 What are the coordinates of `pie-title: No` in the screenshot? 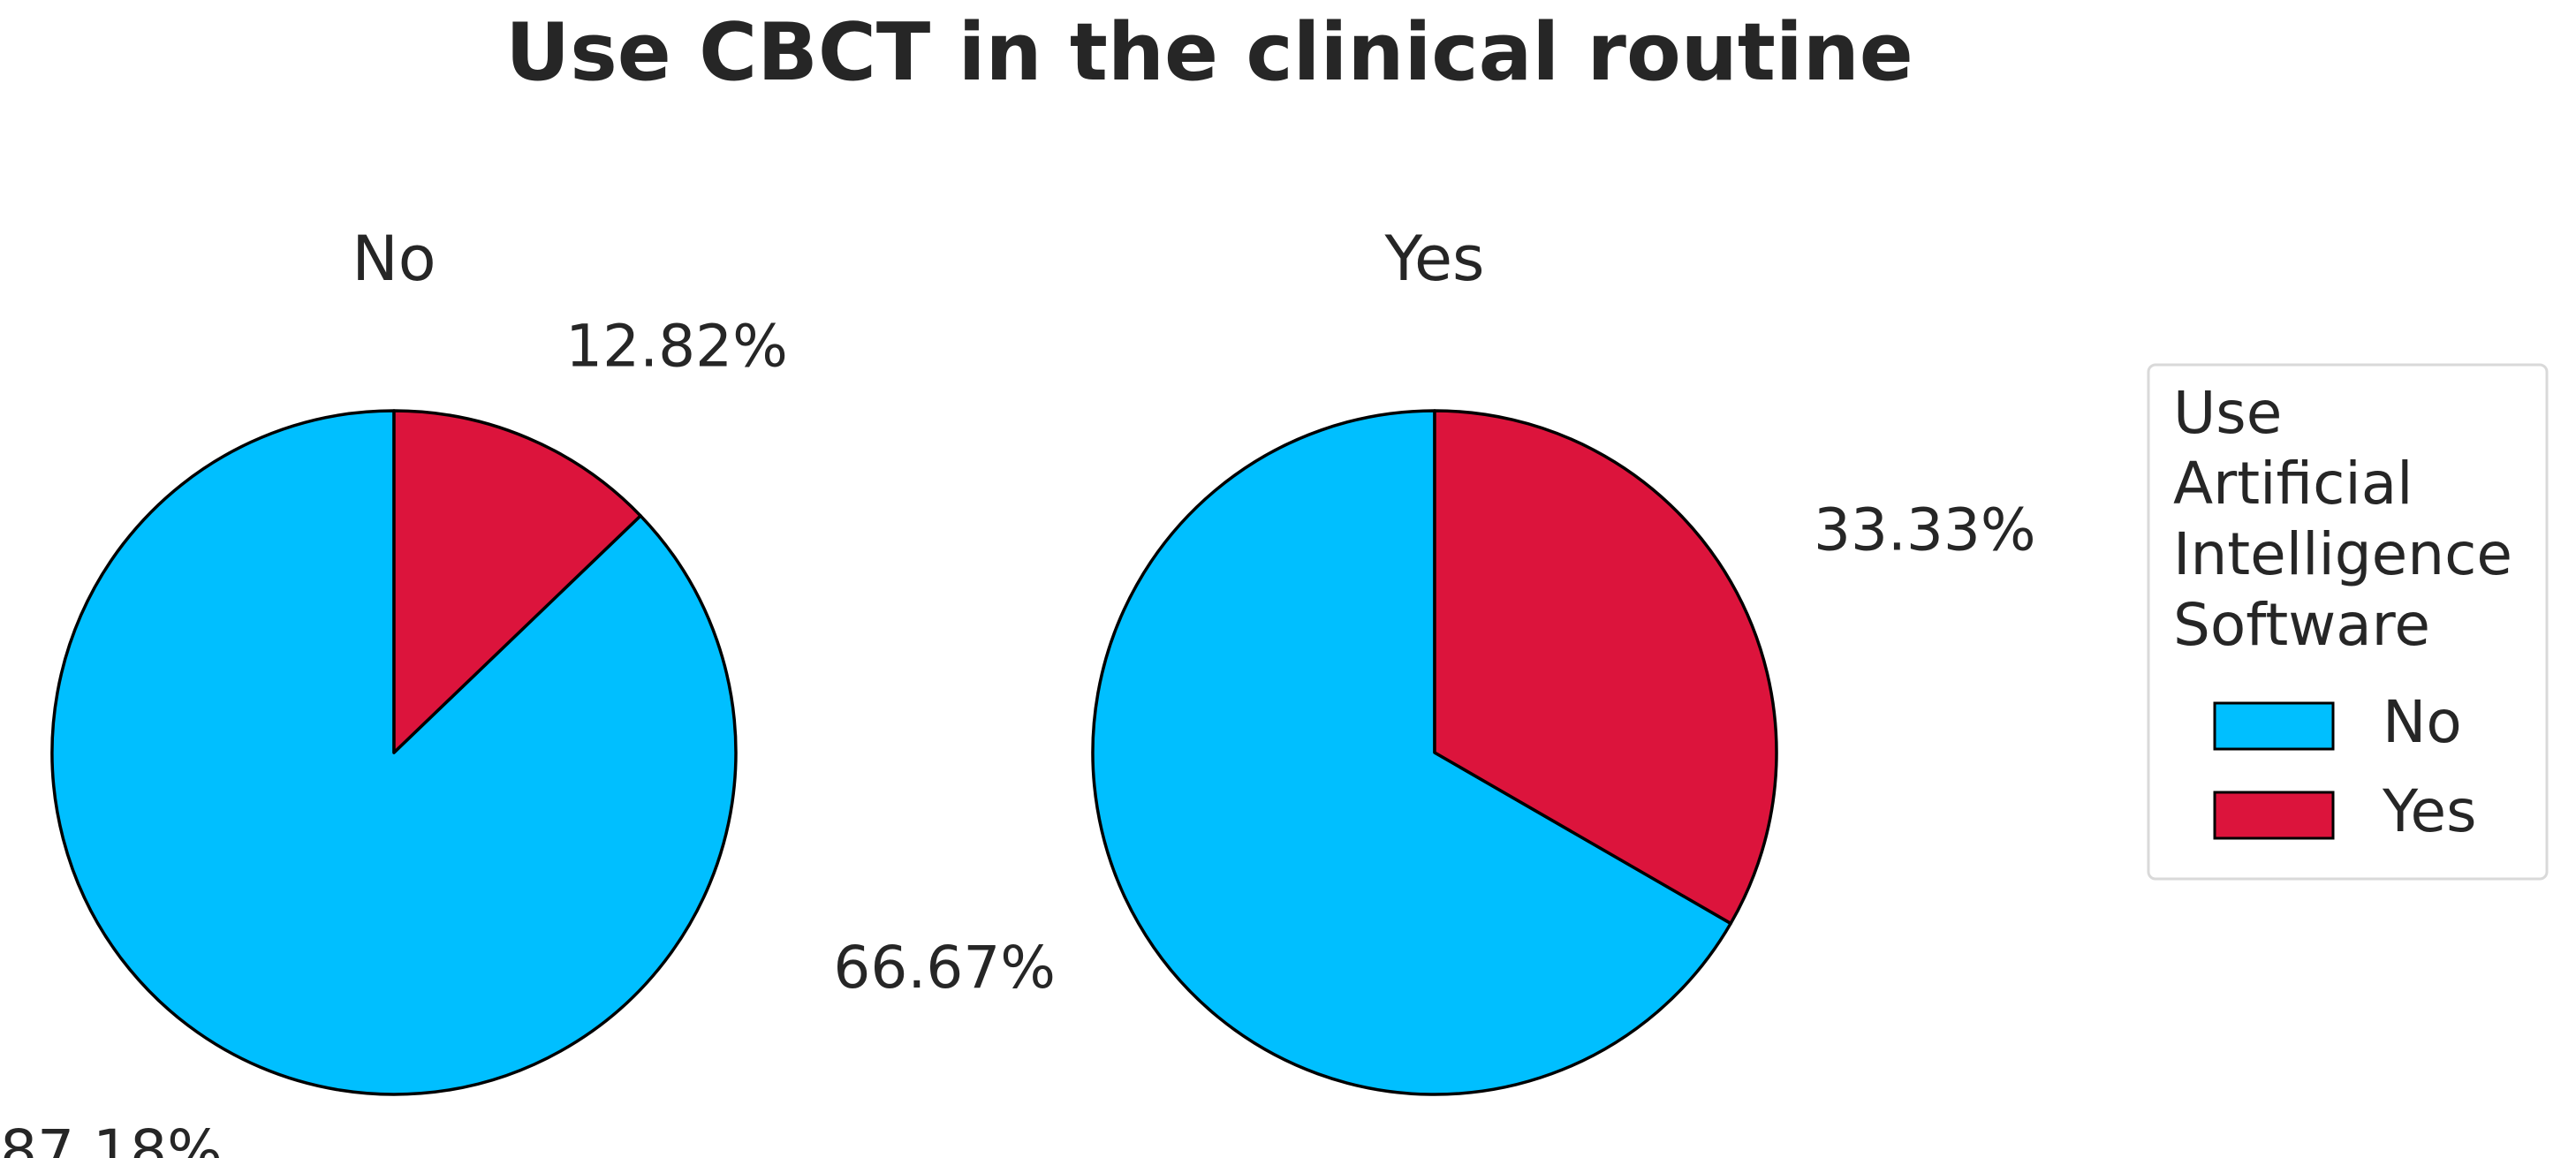 It's located at (394, 259).